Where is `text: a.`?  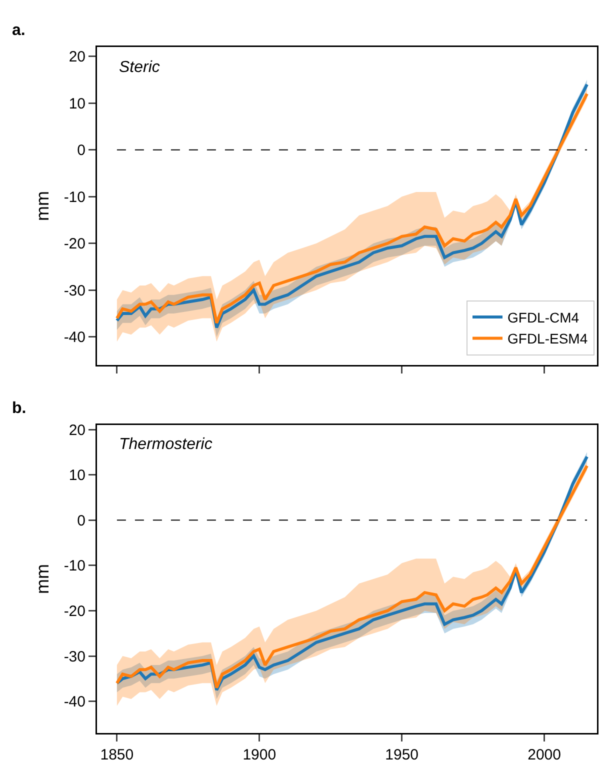
text: a. is located at coordinates (19, 30).